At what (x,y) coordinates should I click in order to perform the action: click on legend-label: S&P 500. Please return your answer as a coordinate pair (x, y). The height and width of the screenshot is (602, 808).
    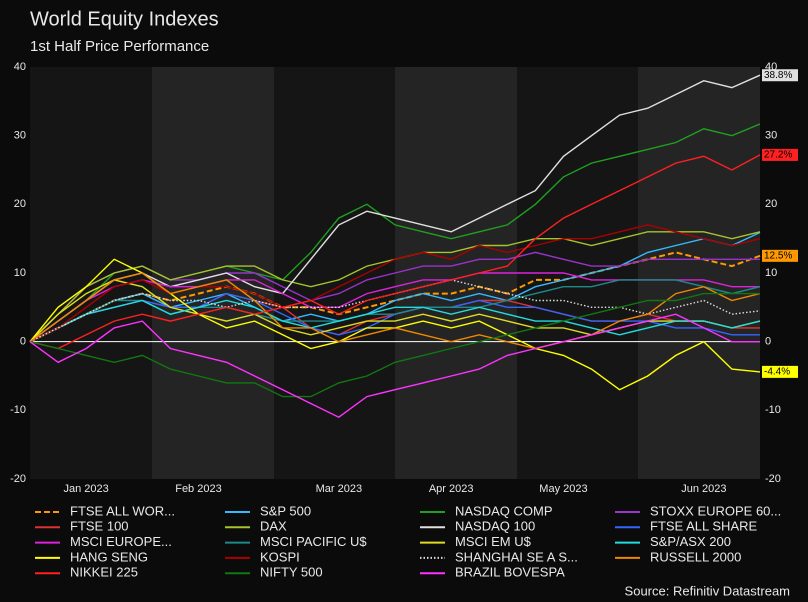
    Looking at the image, I should click on (285, 510).